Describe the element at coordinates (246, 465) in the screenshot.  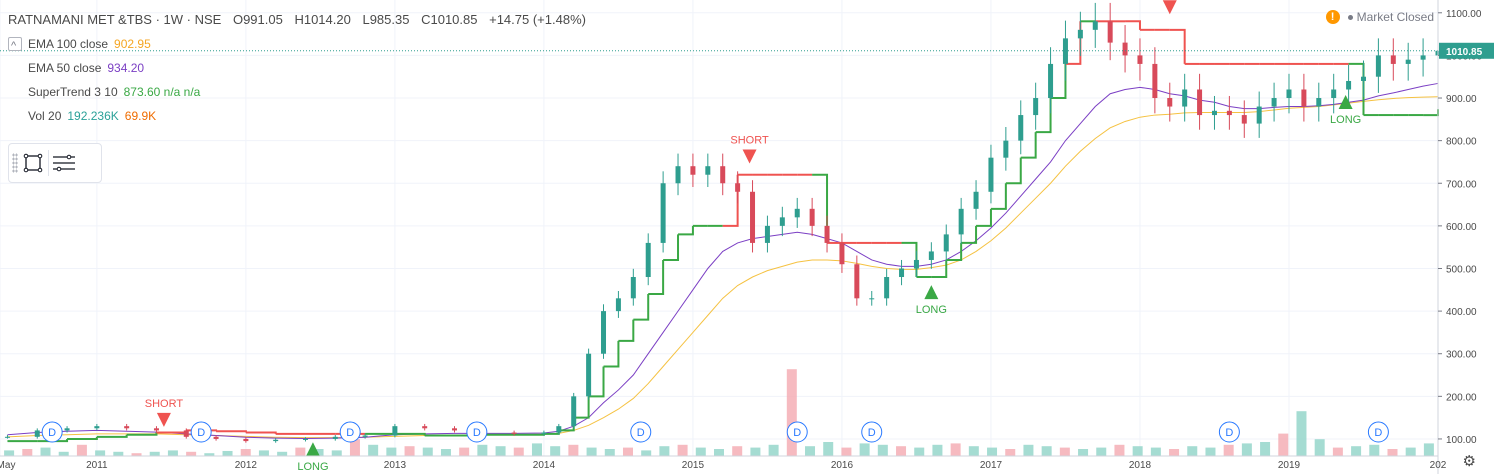
I see `x-tick-label: 2012` at that location.